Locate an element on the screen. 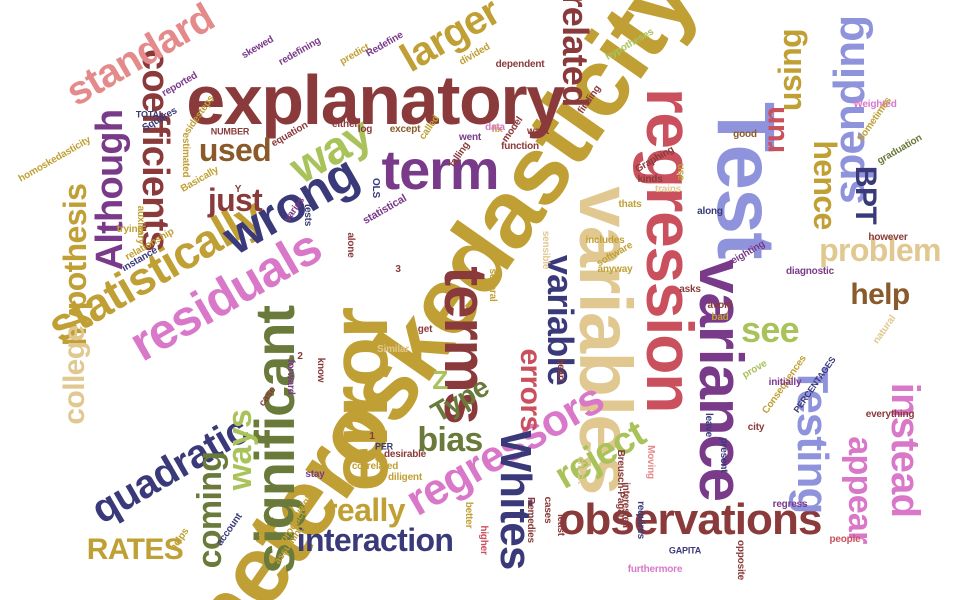 The width and height of the screenshot is (960, 600). word-instead: instead is located at coordinates (905, 450).